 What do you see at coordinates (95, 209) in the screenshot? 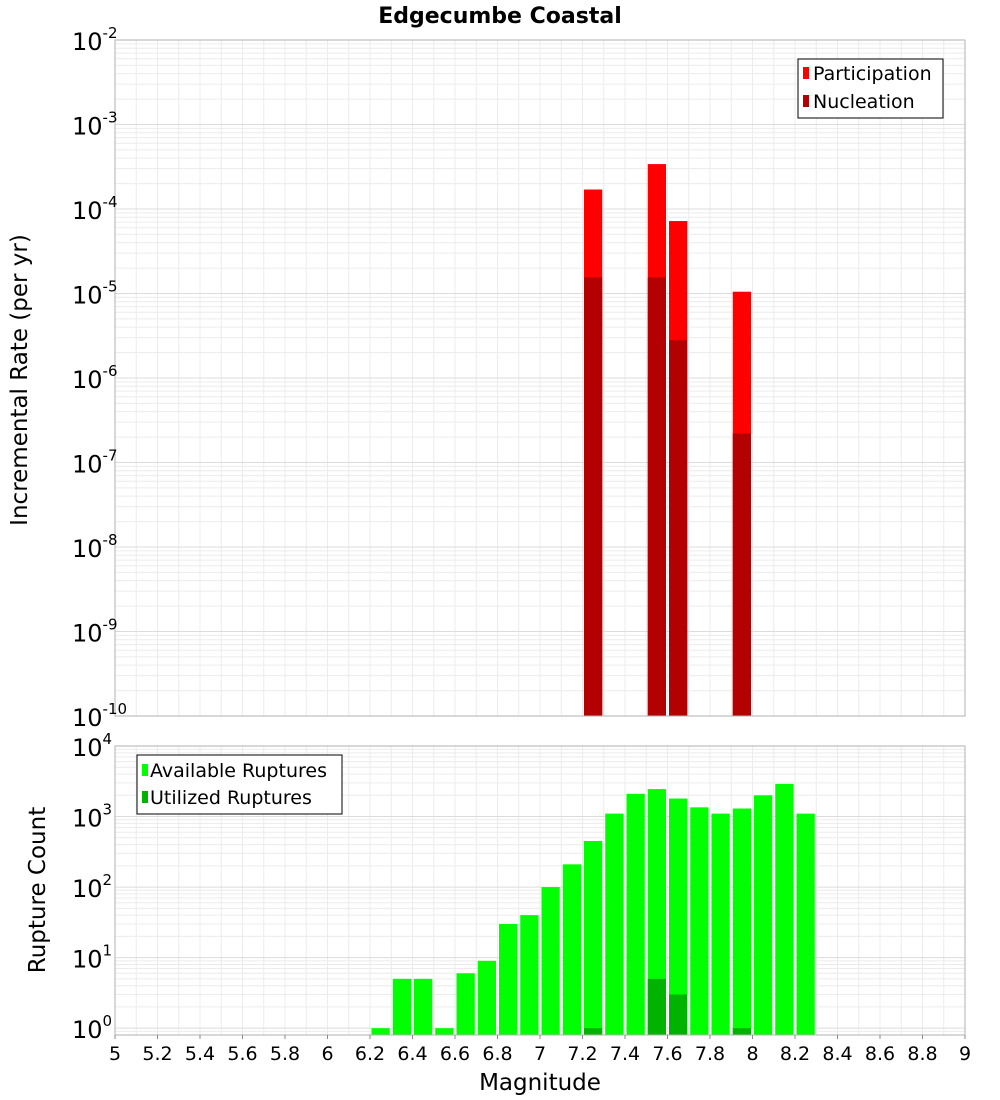
I see `y-tick-label: 10⁻⁴` at bounding box center [95, 209].